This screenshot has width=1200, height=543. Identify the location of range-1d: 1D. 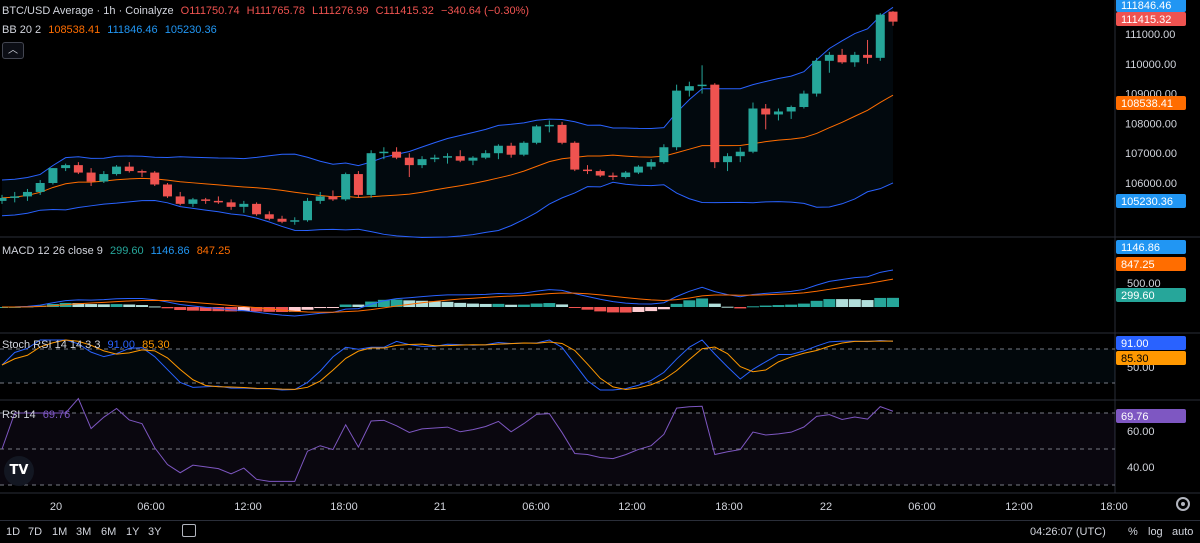
(13, 532).